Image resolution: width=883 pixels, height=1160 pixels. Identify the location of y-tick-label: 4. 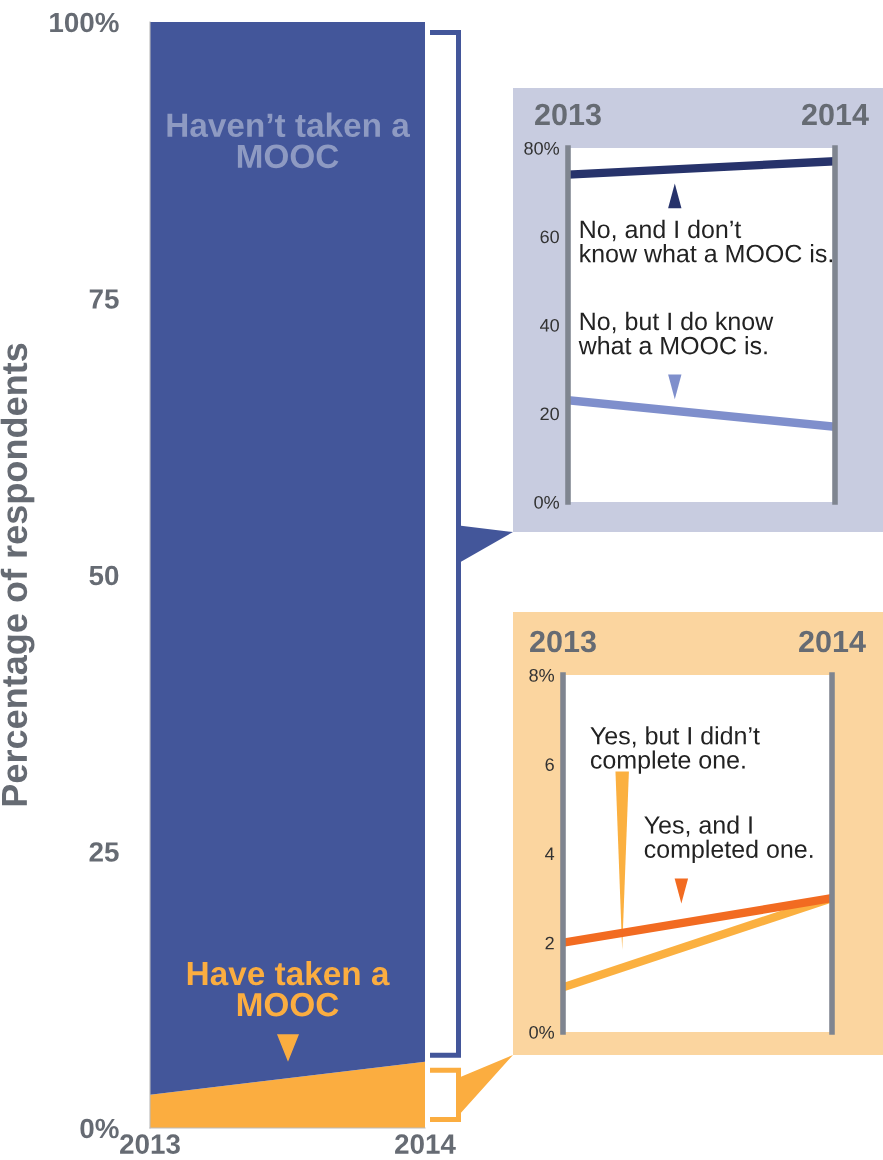
(550, 854).